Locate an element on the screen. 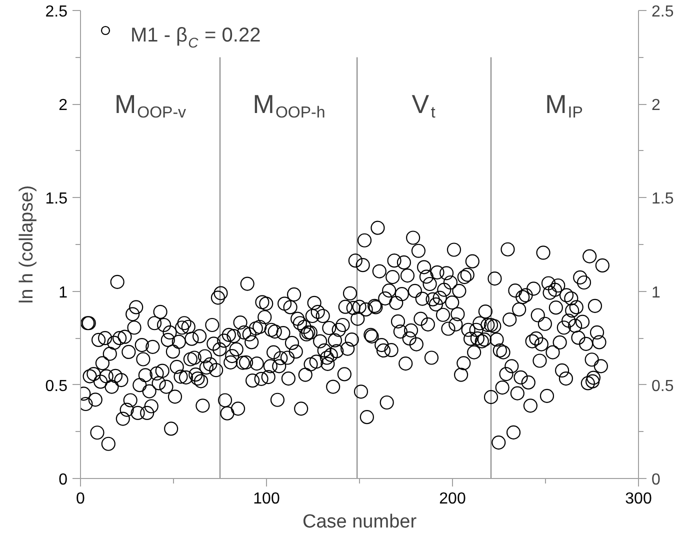 This screenshot has height=548, width=688. y2-tick-label: 0.5 is located at coordinates (663, 386).